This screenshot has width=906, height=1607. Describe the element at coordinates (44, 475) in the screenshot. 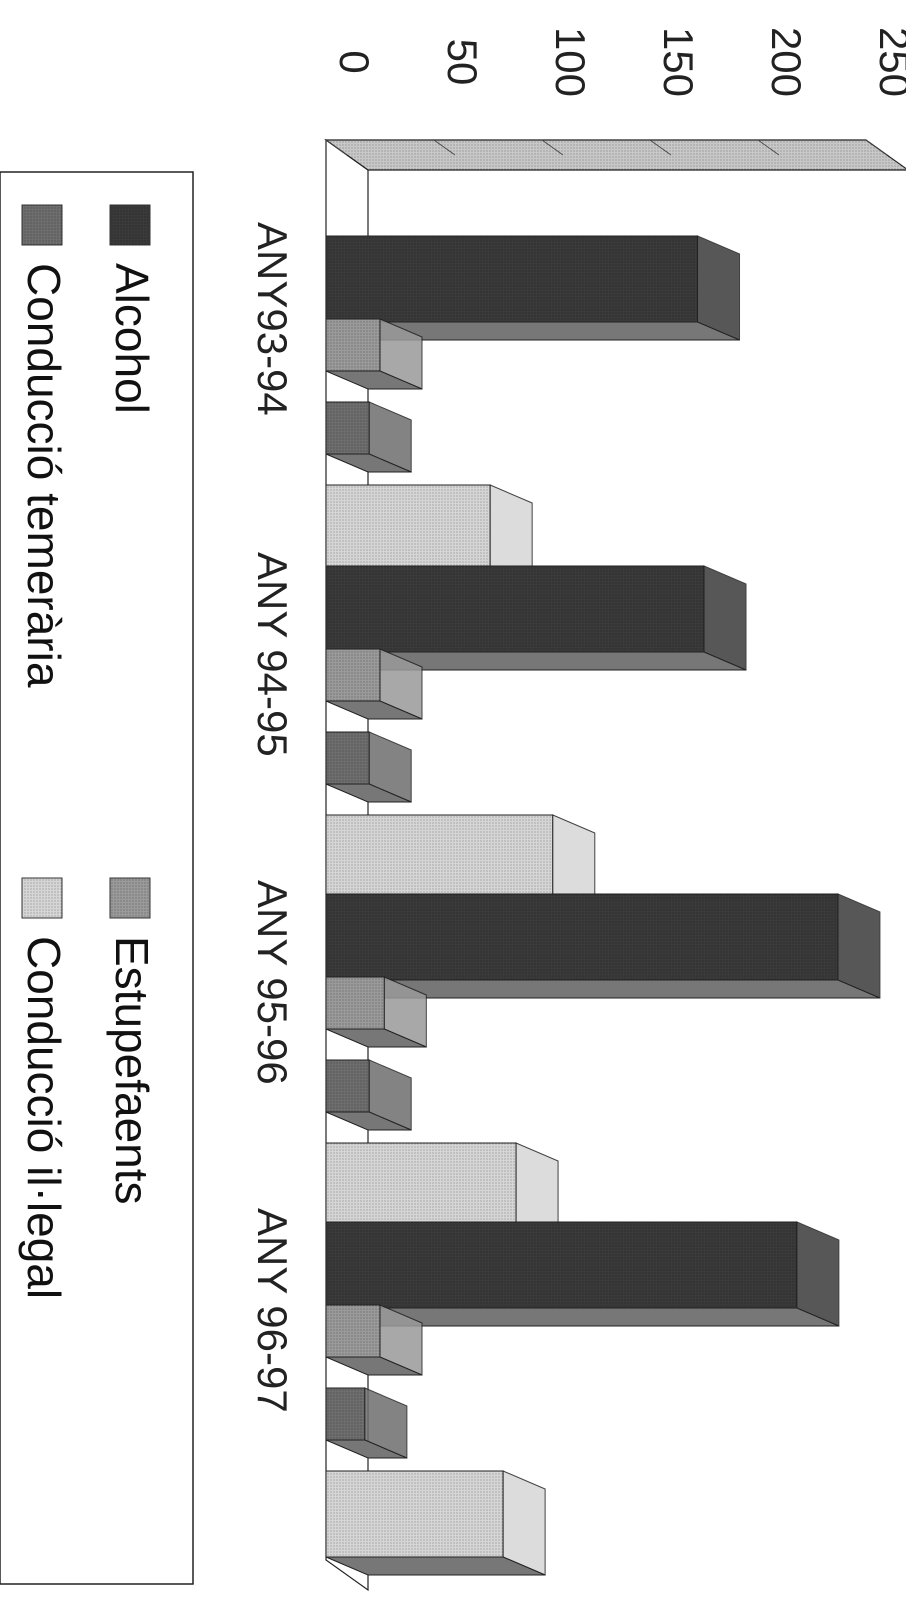

I see `legend-label: Conducció temerària` at that location.